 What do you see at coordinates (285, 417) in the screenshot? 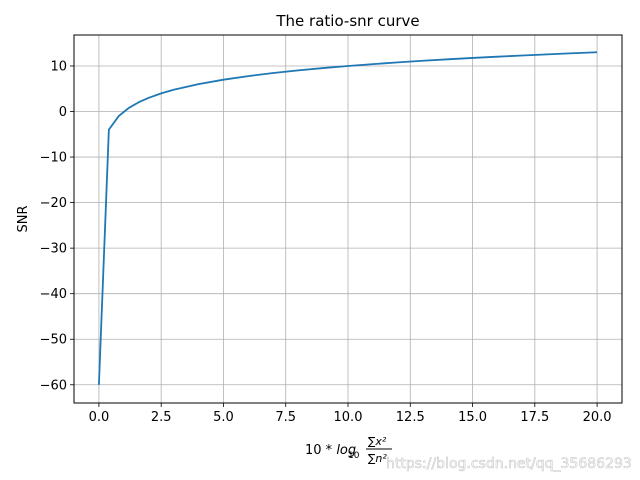
I see `x-tick-label: 7.5` at bounding box center [285, 417].